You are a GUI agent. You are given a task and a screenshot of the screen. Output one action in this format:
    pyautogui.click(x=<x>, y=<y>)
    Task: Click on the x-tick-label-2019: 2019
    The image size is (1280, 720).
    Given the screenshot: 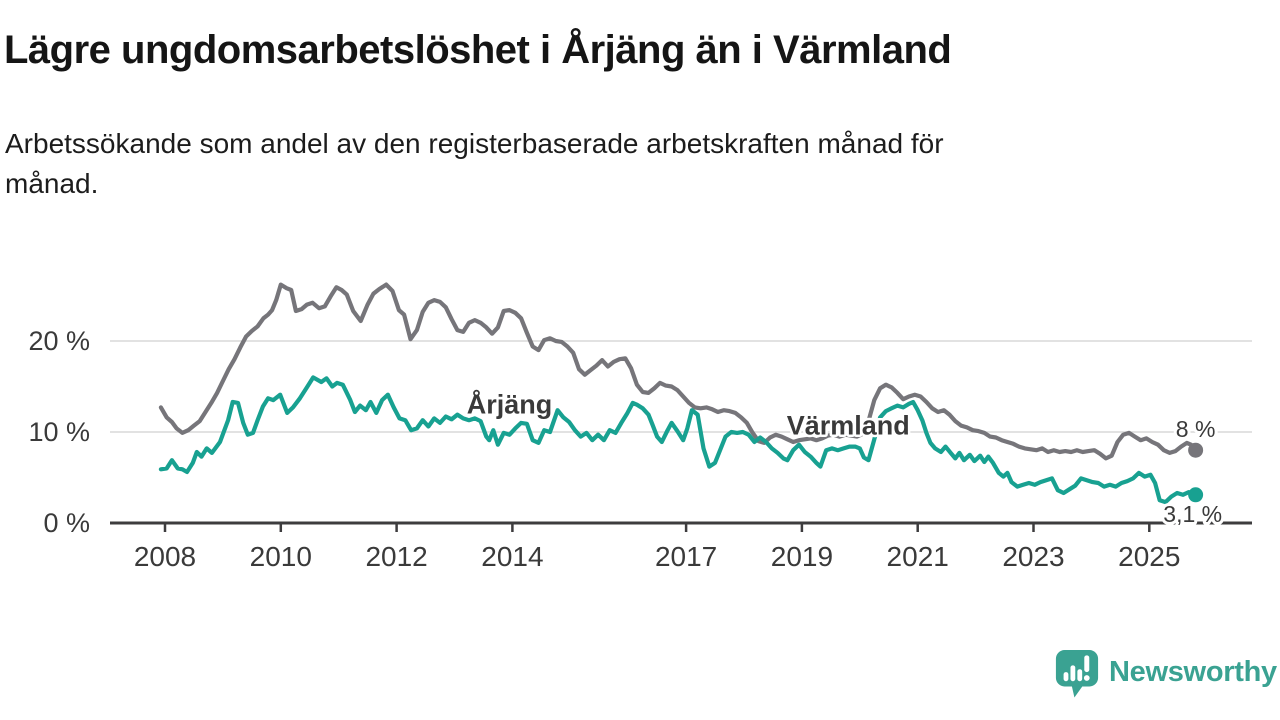 What is the action you would take?
    pyautogui.click(x=802, y=556)
    